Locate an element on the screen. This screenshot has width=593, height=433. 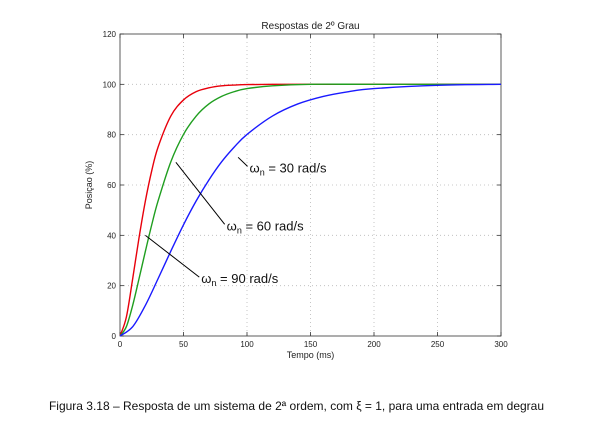
y-tick-label: 20 is located at coordinates (111, 286).